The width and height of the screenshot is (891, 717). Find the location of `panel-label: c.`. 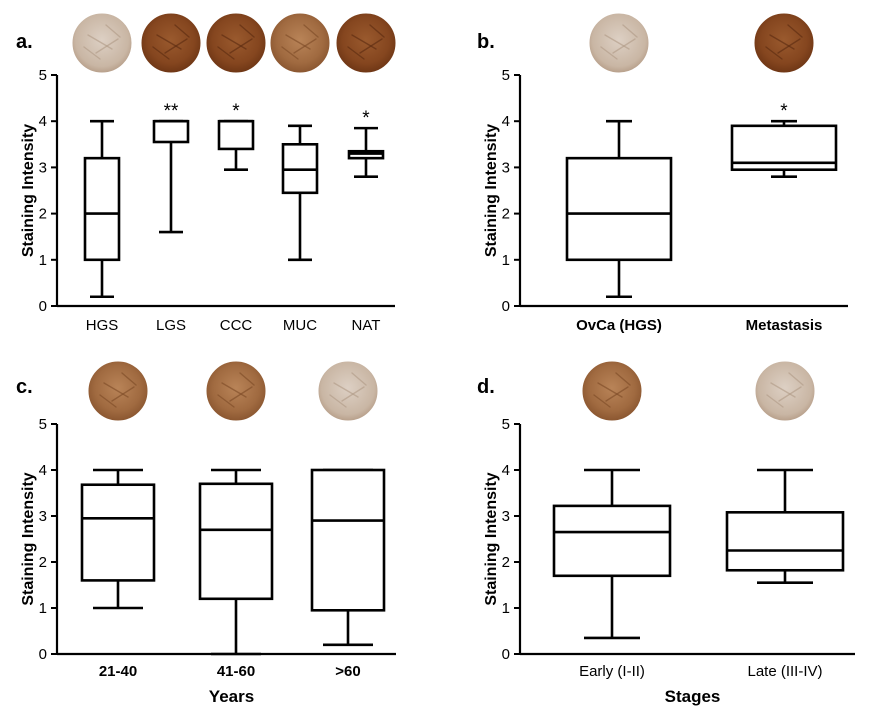

panel-label: c. is located at coordinates (24, 387).